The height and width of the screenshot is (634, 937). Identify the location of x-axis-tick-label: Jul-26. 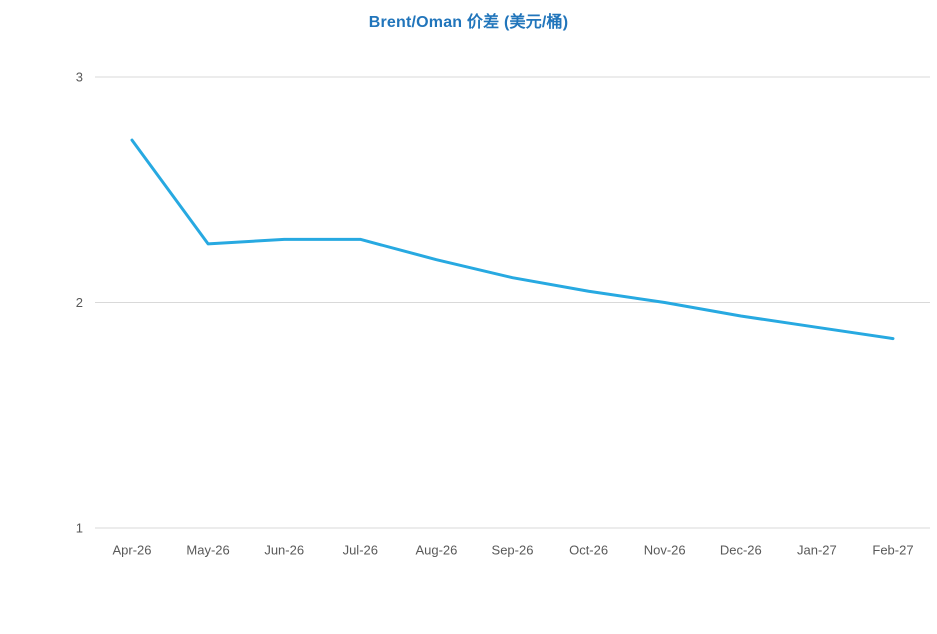
(360, 550).